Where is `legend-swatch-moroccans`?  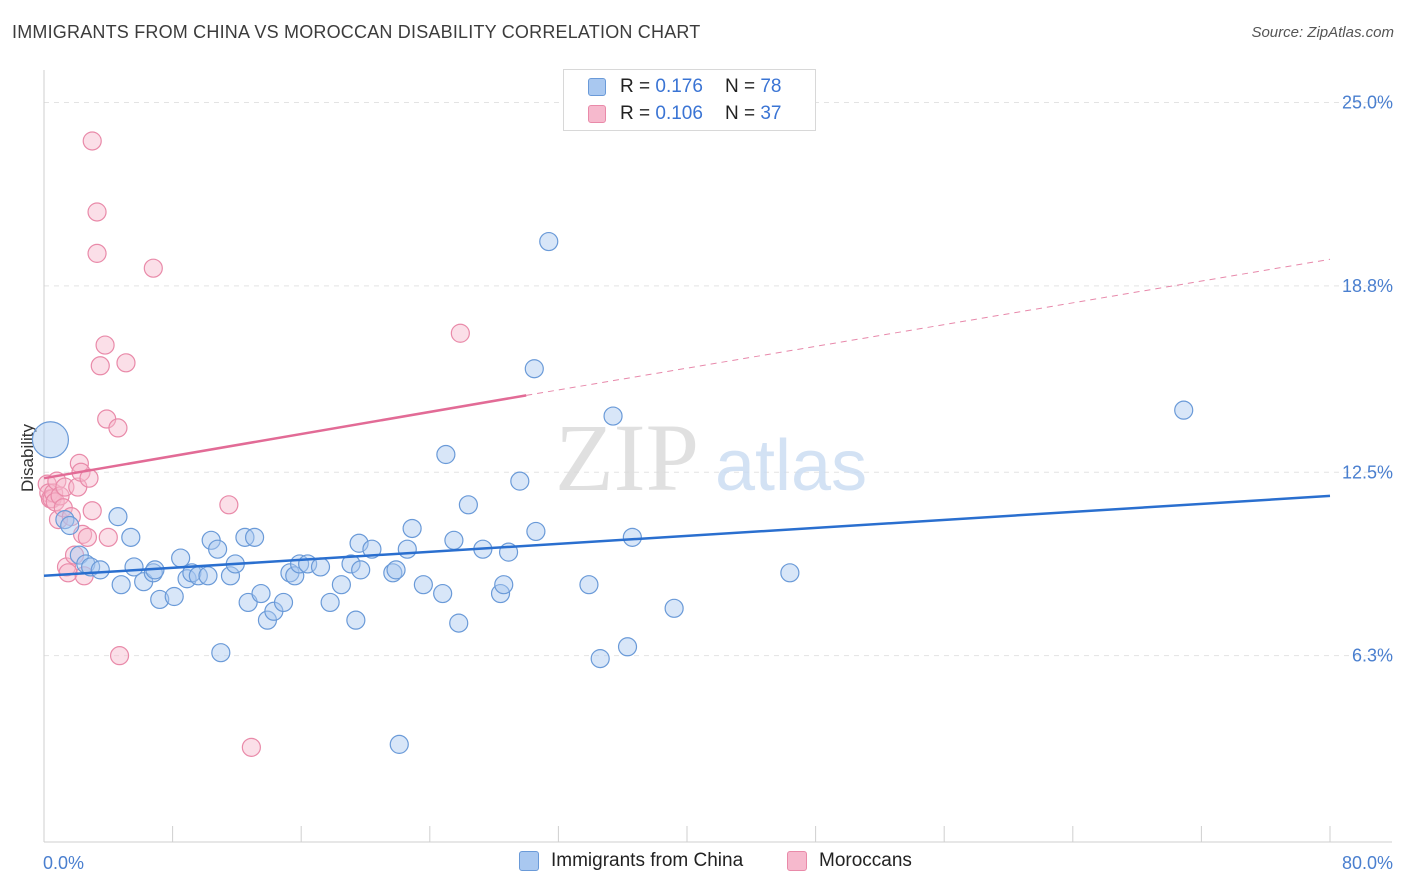 legend-swatch-moroccans is located at coordinates (597, 114).